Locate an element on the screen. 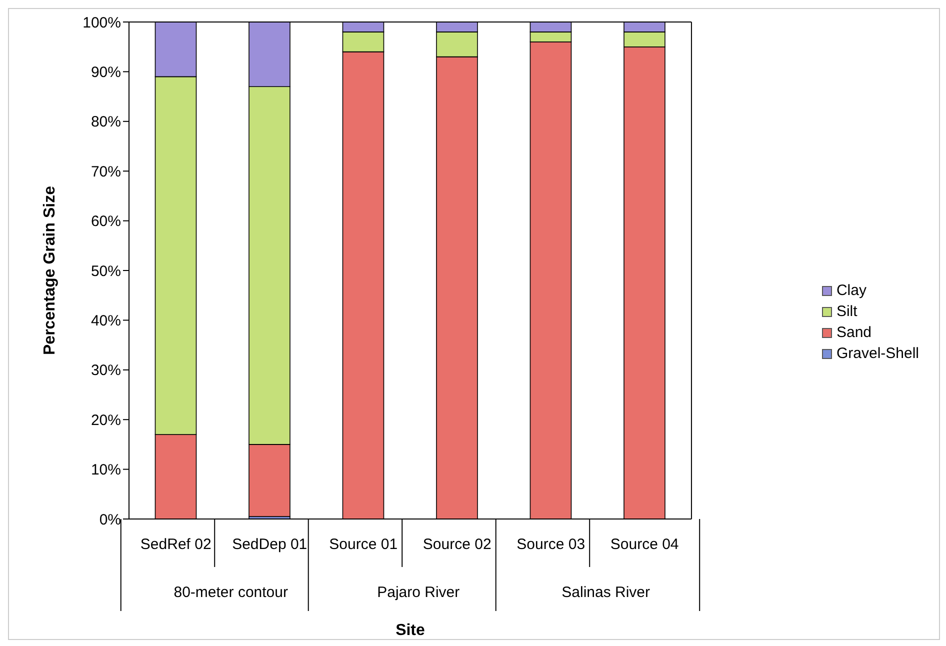 The width and height of the screenshot is (946, 646). x-tick-label: Source 04 is located at coordinates (644, 544).